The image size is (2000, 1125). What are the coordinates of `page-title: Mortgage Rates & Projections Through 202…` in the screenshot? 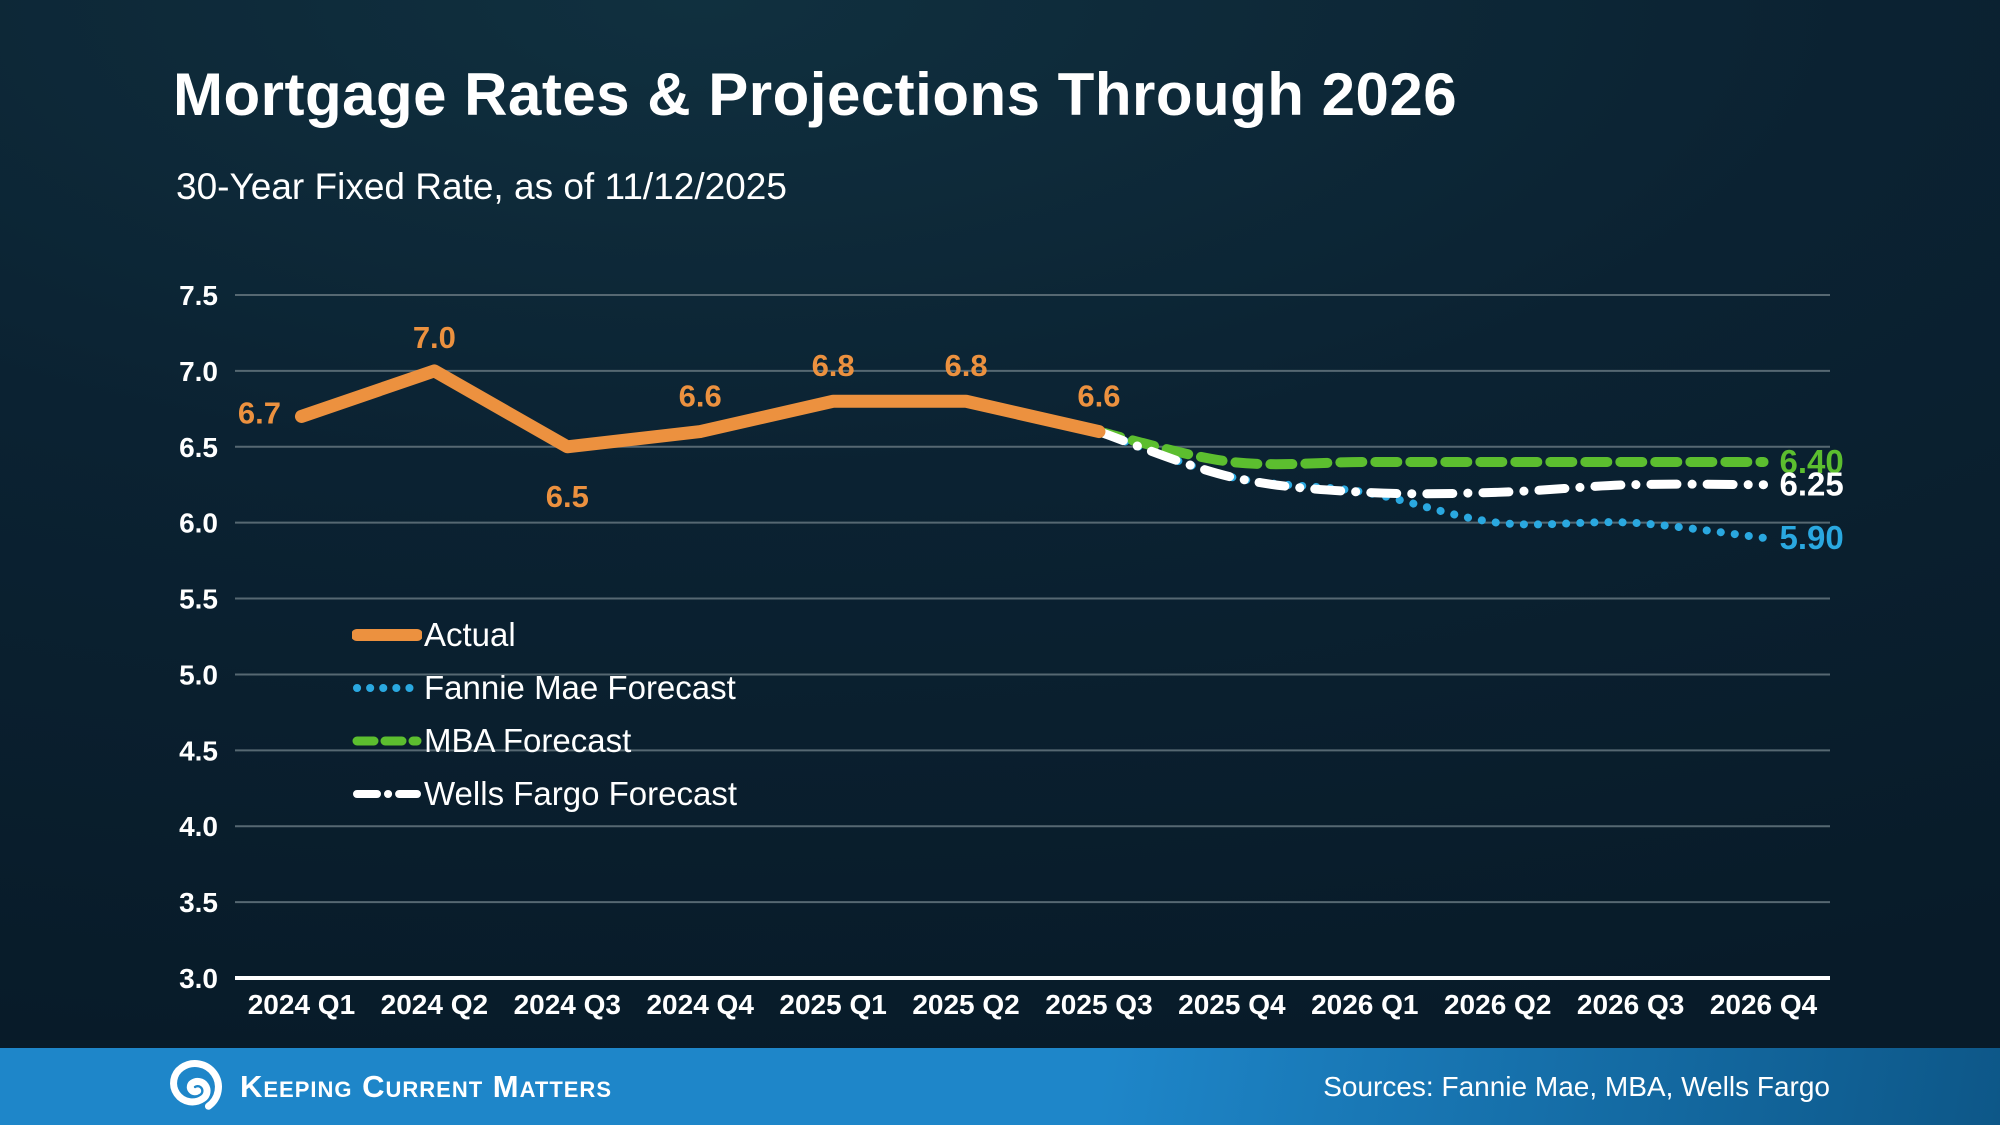 It's located at (815, 94).